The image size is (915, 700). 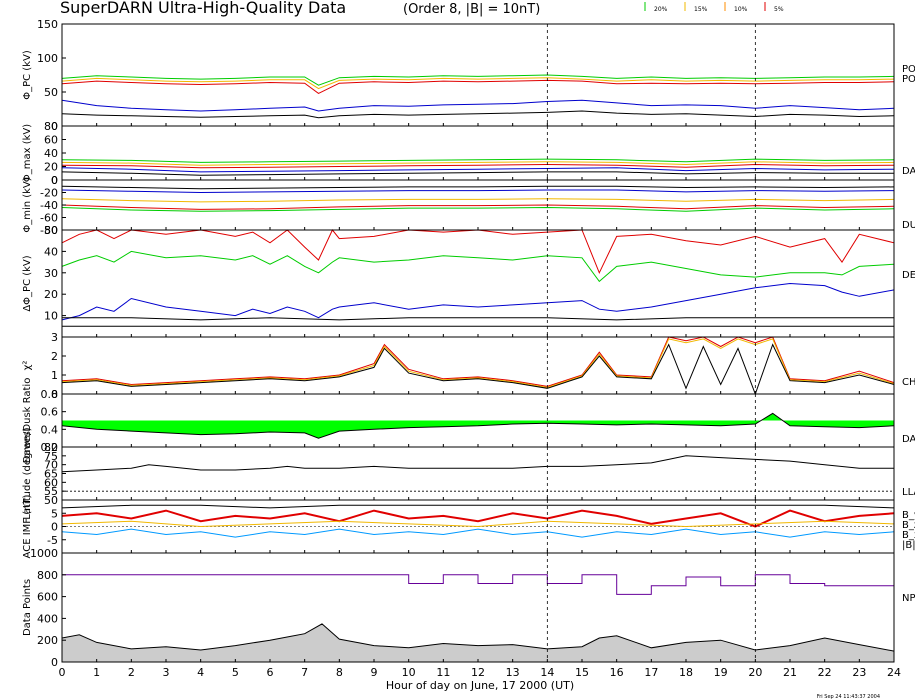 What do you see at coordinates (701, 9) in the screenshot?
I see `legend-label: 15%` at bounding box center [701, 9].